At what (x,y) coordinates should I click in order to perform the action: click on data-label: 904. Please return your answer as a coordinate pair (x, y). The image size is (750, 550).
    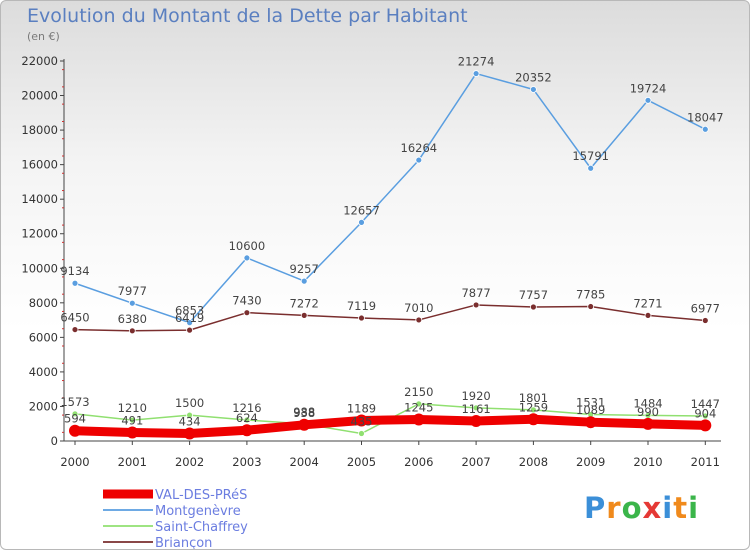
    Looking at the image, I should click on (705, 413).